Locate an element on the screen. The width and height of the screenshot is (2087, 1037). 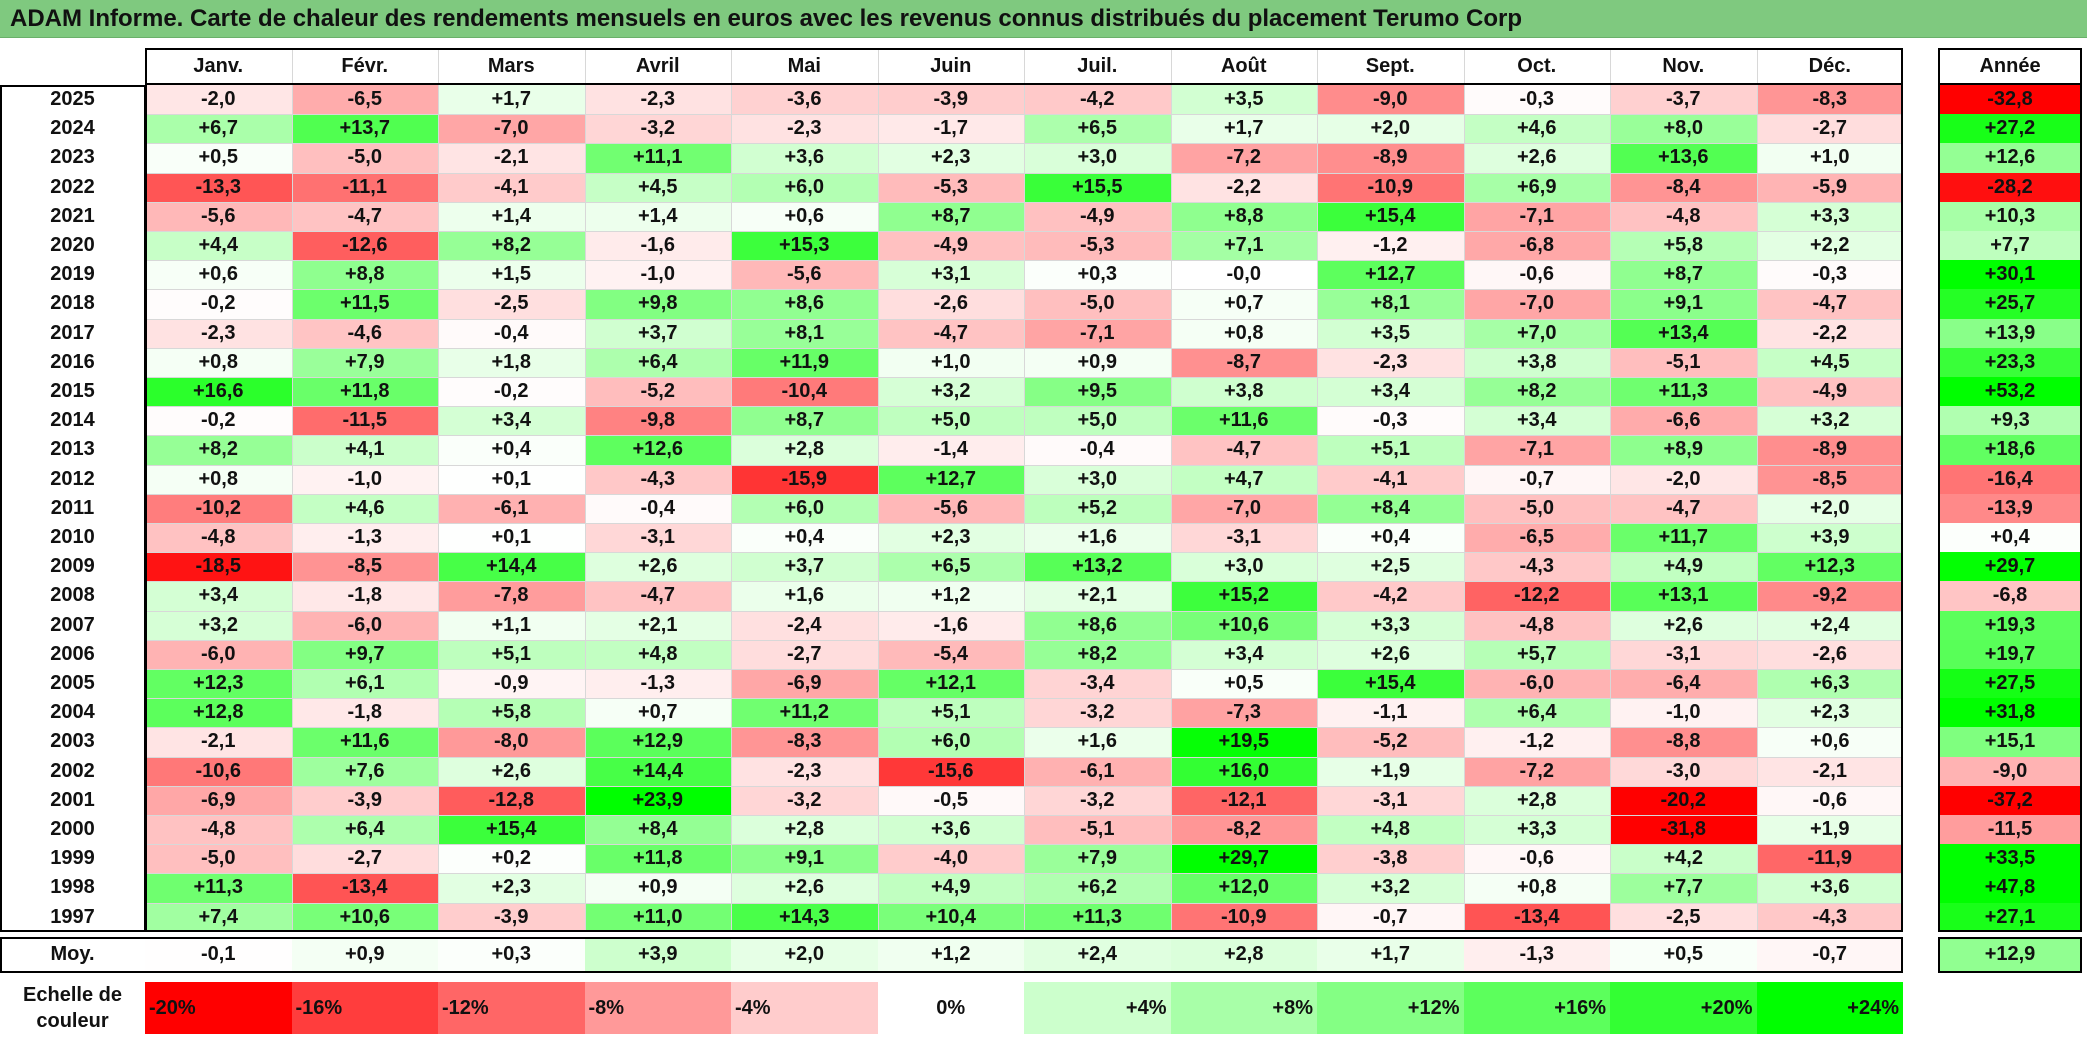
heatmap-cell: -20,2 is located at coordinates (1683, 800).